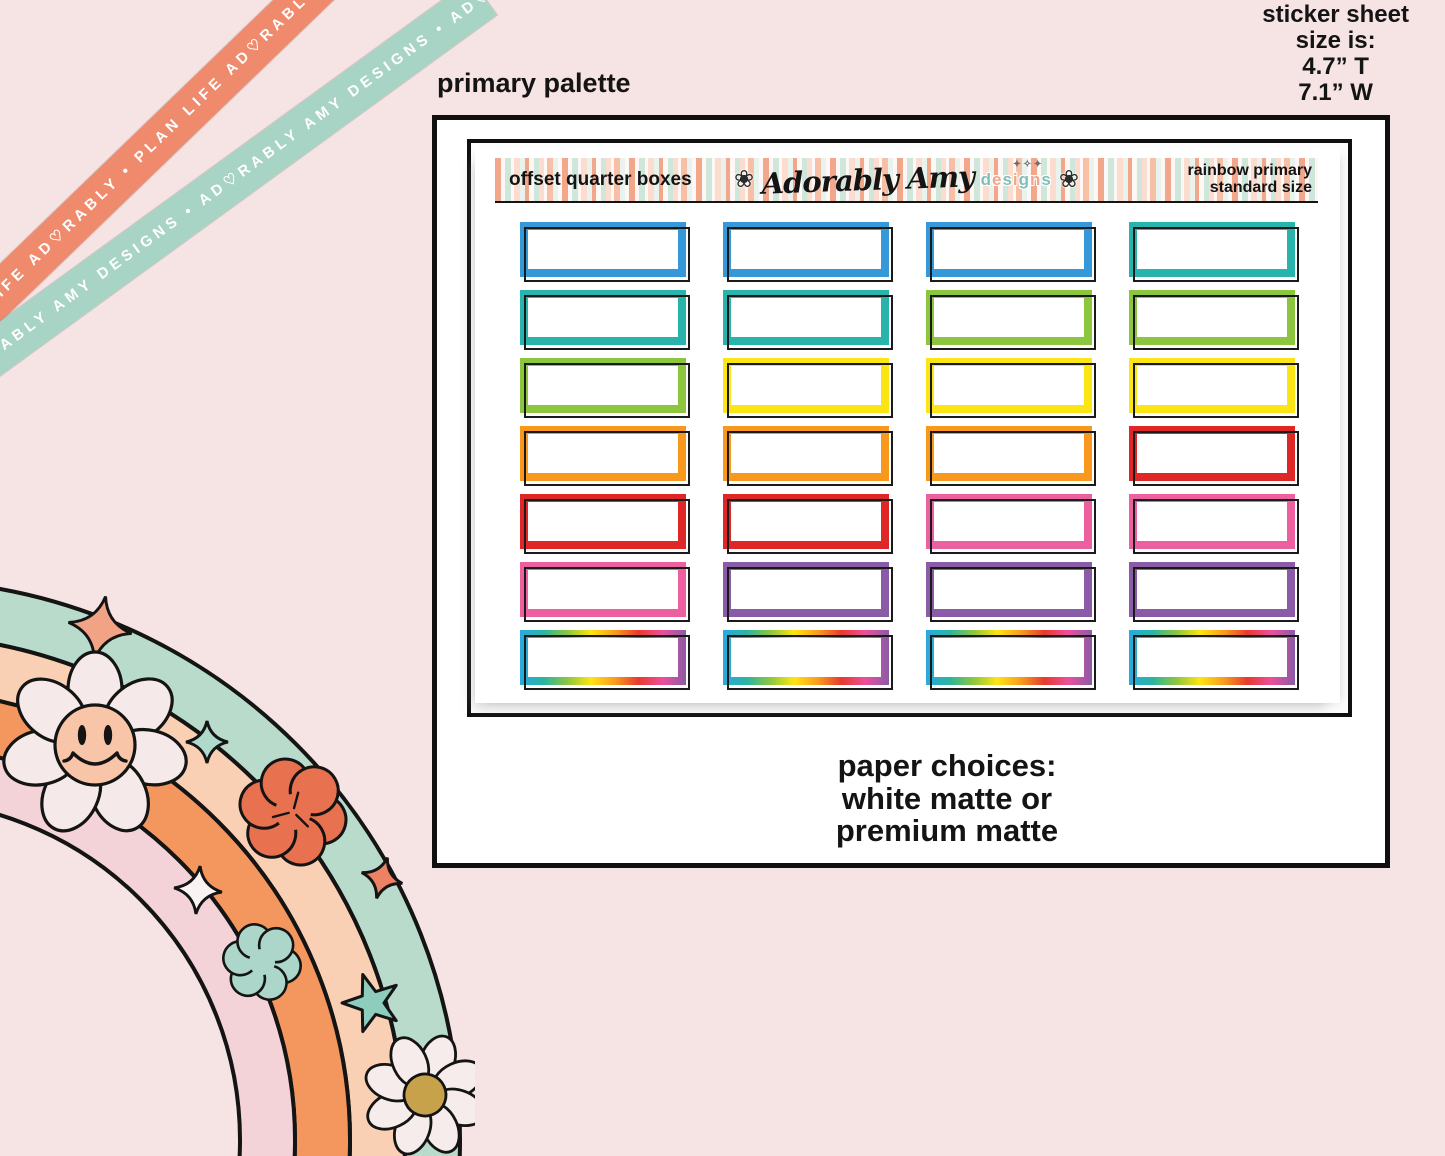 The image size is (1445, 1156). Describe the element at coordinates (1249, 179) in the screenshot. I see `palette-size-label: rainbow primary standard size` at that location.